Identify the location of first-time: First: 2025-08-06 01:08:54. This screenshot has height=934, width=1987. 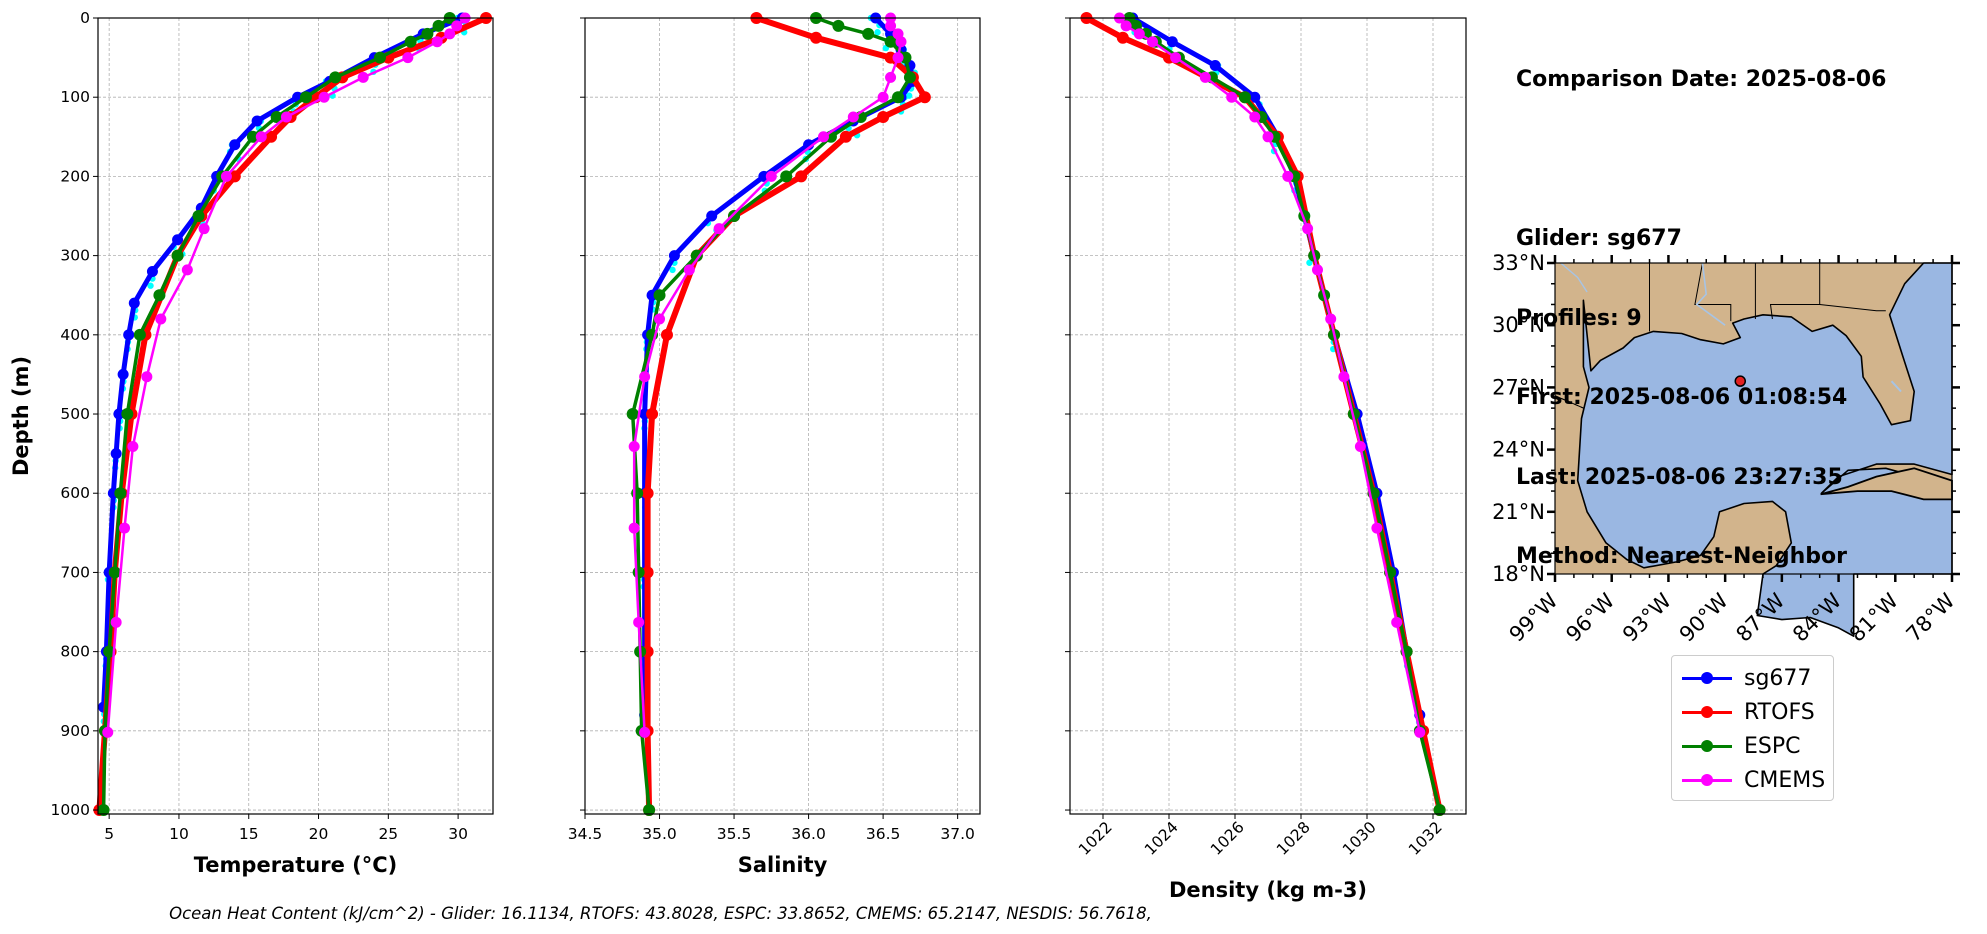
(1682, 397).